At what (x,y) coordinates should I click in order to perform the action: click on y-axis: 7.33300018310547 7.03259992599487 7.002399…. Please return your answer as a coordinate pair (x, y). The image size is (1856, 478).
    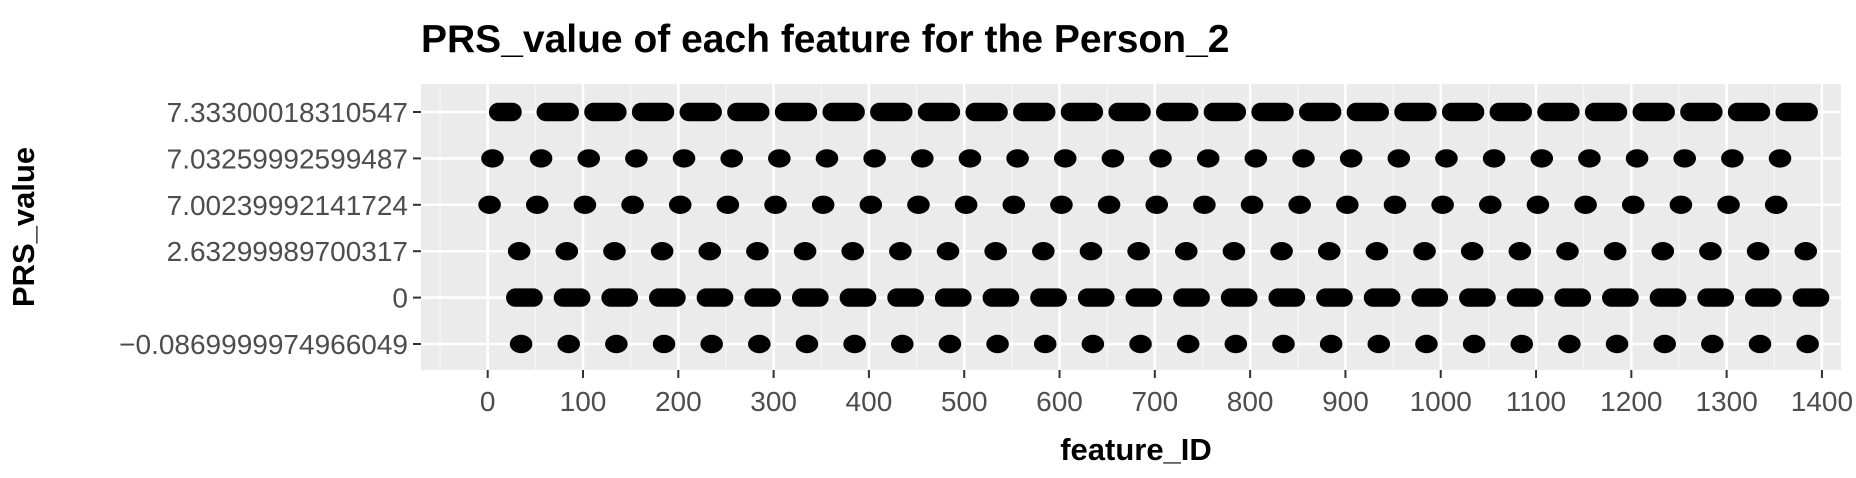
    Looking at the image, I should click on (270, 228).